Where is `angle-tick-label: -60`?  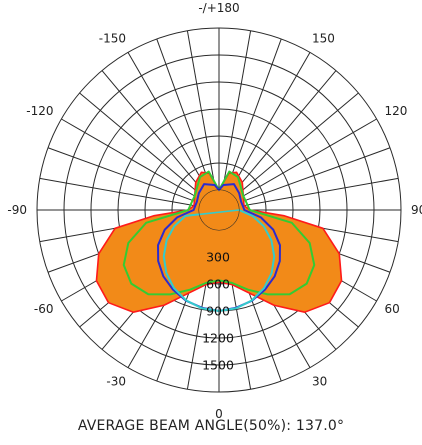 angle-tick-label: -60 is located at coordinates (44, 309).